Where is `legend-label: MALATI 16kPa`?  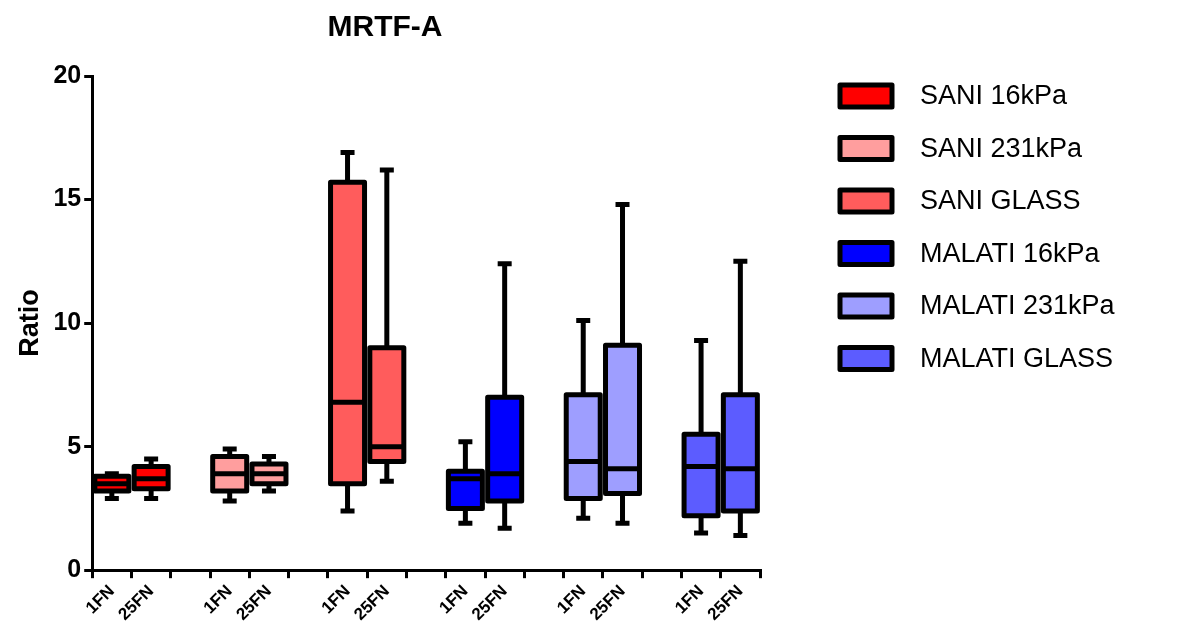
legend-label: MALATI 16kPa is located at coordinates (1010, 252).